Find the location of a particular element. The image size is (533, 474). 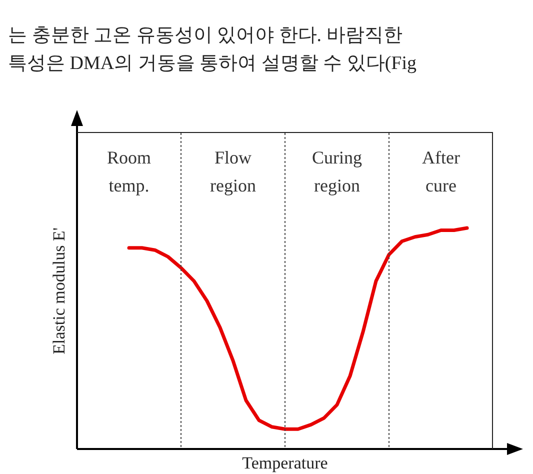

text: Flow region is located at coordinates (233, 172).